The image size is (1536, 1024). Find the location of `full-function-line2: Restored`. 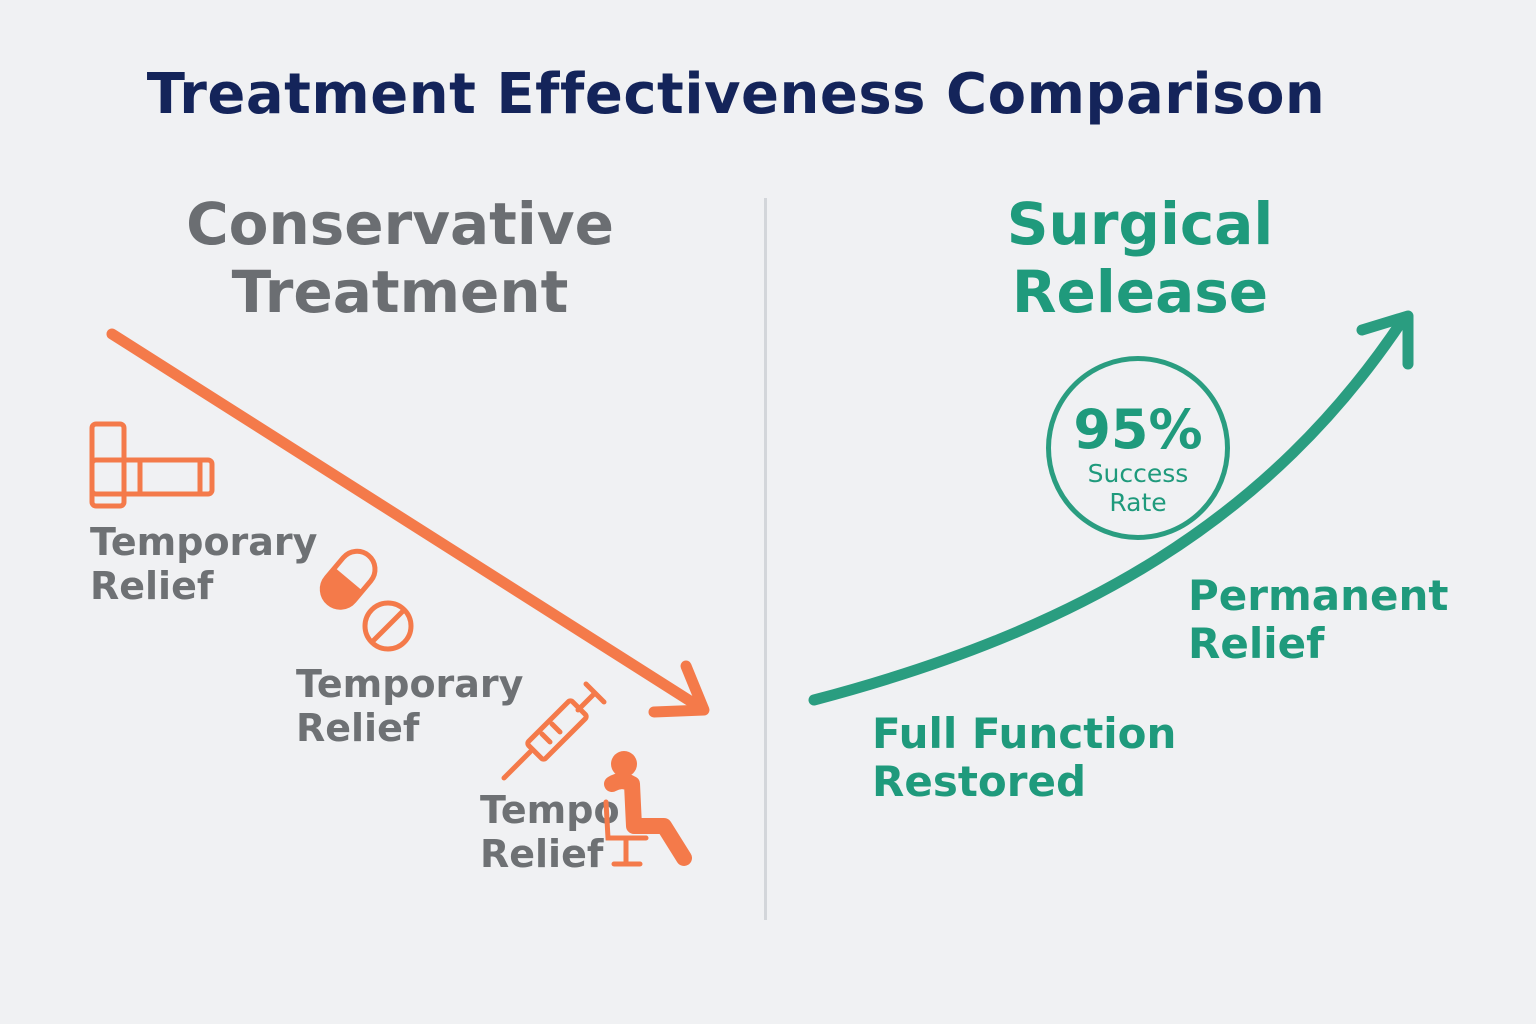

full-function-line2: Restored is located at coordinates (979, 781).